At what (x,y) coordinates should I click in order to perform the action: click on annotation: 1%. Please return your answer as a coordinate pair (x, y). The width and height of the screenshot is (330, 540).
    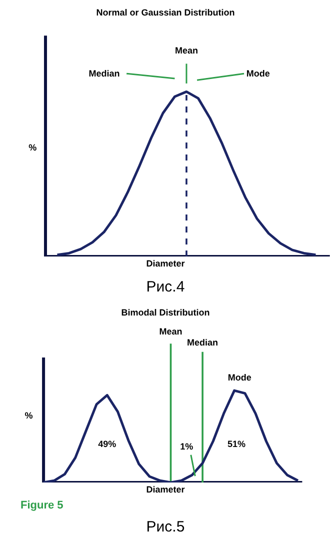
    Looking at the image, I should click on (187, 447).